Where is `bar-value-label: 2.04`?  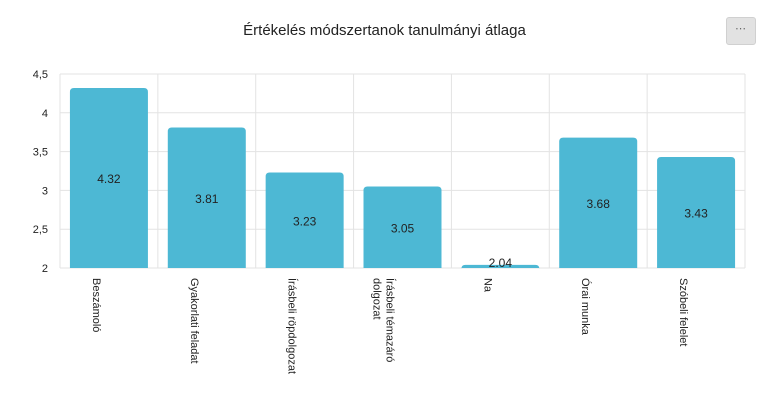 bar-value-label: 2.04 is located at coordinates (501, 263).